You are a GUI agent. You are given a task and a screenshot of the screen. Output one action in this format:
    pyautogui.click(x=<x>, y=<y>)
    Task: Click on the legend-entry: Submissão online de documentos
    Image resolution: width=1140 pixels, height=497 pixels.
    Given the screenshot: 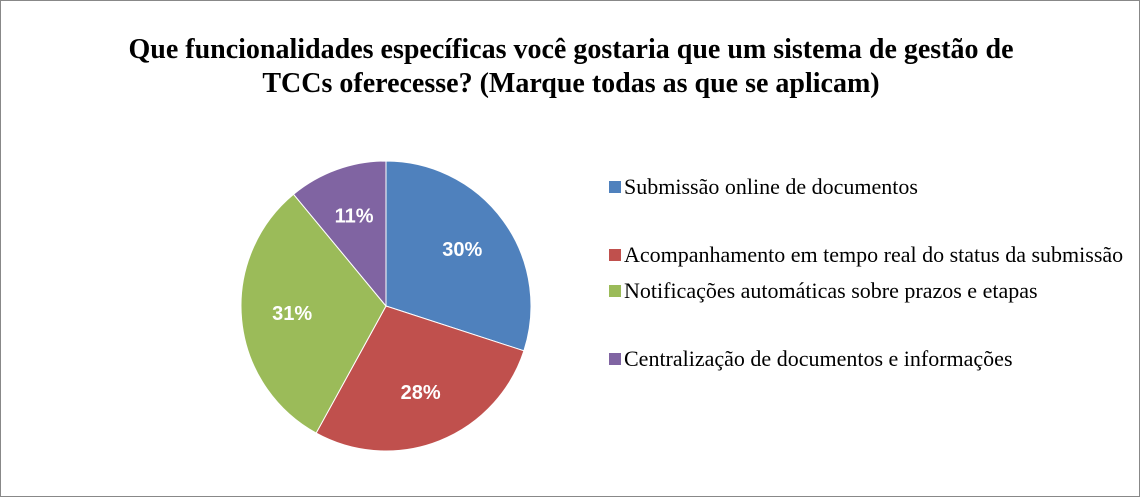 What is the action you would take?
    pyautogui.click(x=869, y=187)
    